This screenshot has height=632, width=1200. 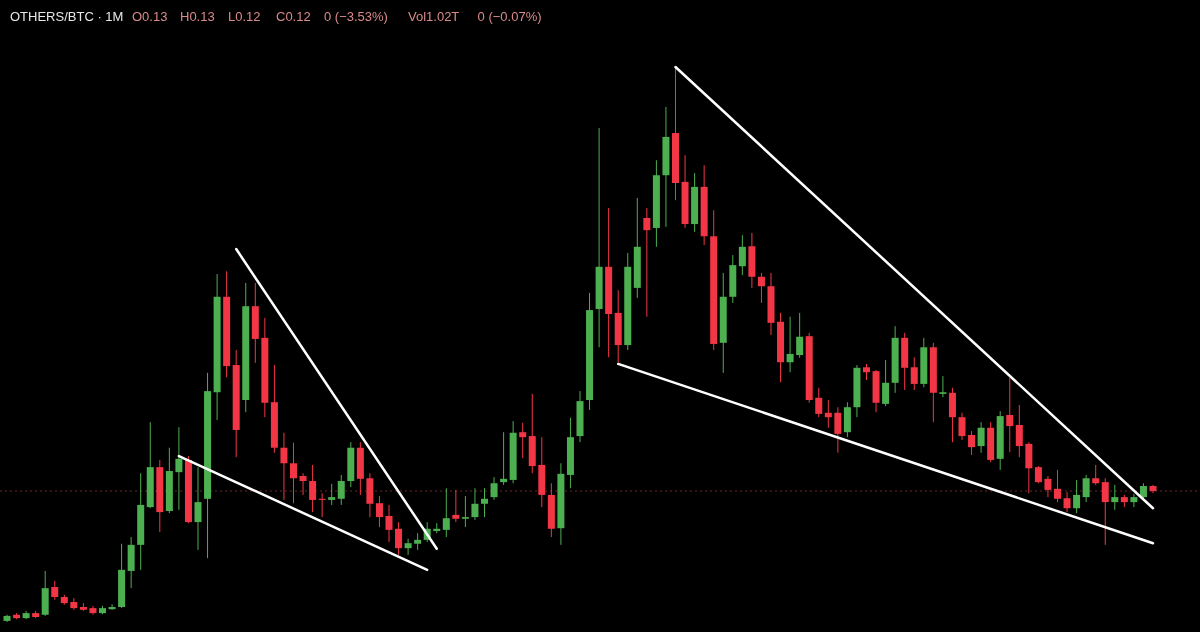 What do you see at coordinates (434, 16) in the screenshot?
I see `text: Vol1.02T` at bounding box center [434, 16].